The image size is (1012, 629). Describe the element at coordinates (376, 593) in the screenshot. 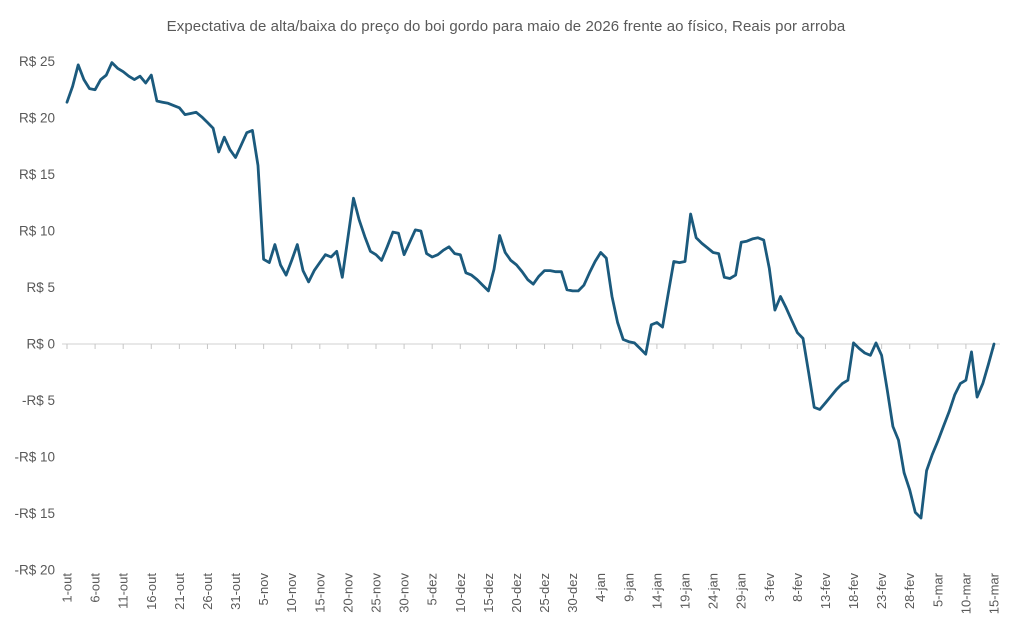

I see `x-axis-tick-label: 25-nov` at that location.